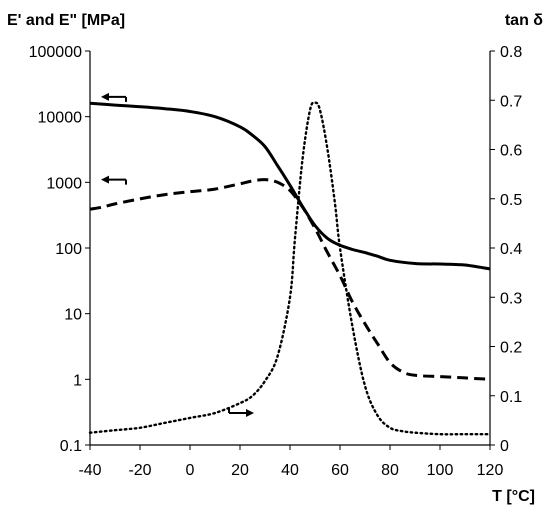 This screenshot has width=550, height=514. I want to click on y-right-tick-label: 0.5, so click(511, 200).